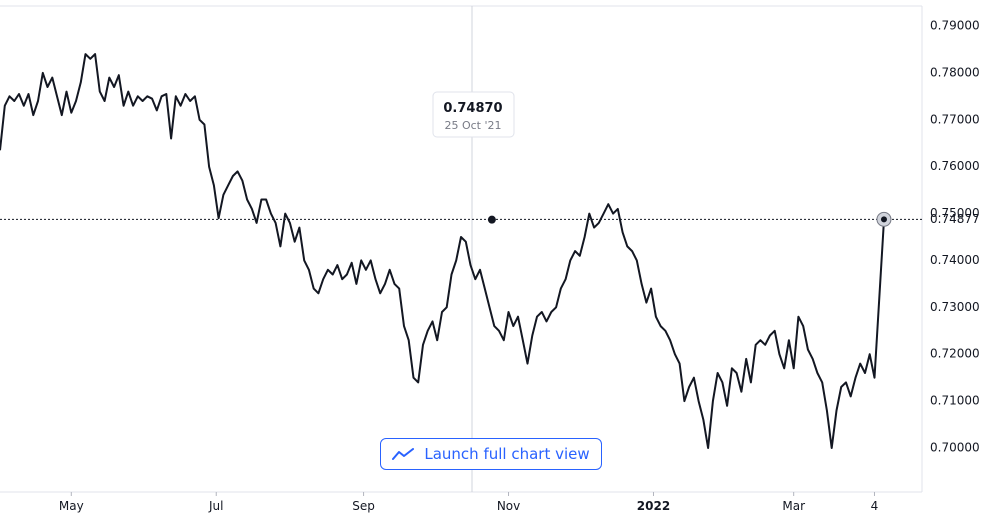 The height and width of the screenshot is (522, 986). What do you see at coordinates (955, 119) in the screenshot?
I see `y-tick-label: 0.77000` at bounding box center [955, 119].